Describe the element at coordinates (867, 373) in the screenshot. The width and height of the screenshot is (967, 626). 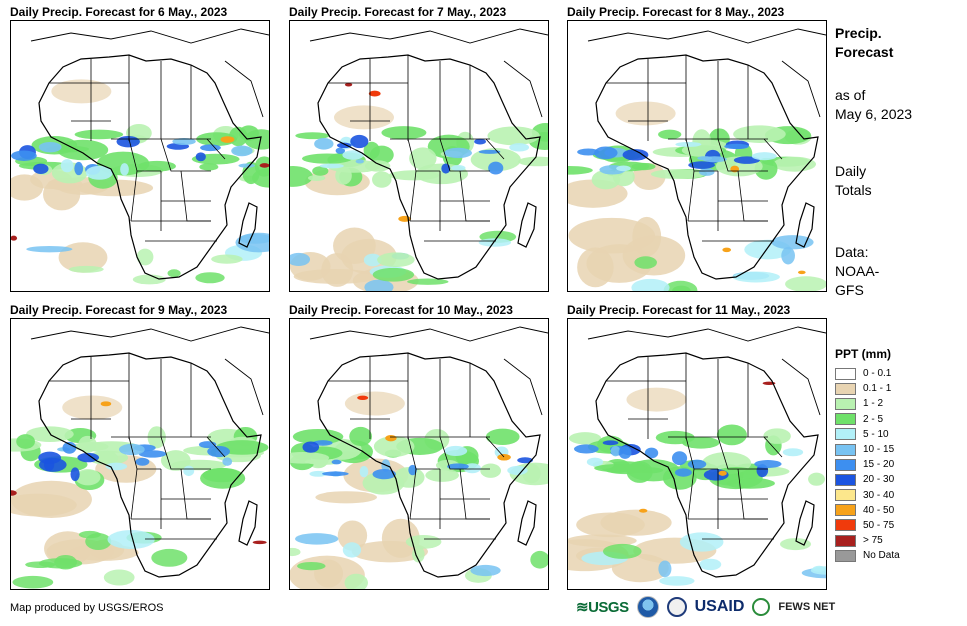
I see `legend-item: 0 - 0.1` at that location.